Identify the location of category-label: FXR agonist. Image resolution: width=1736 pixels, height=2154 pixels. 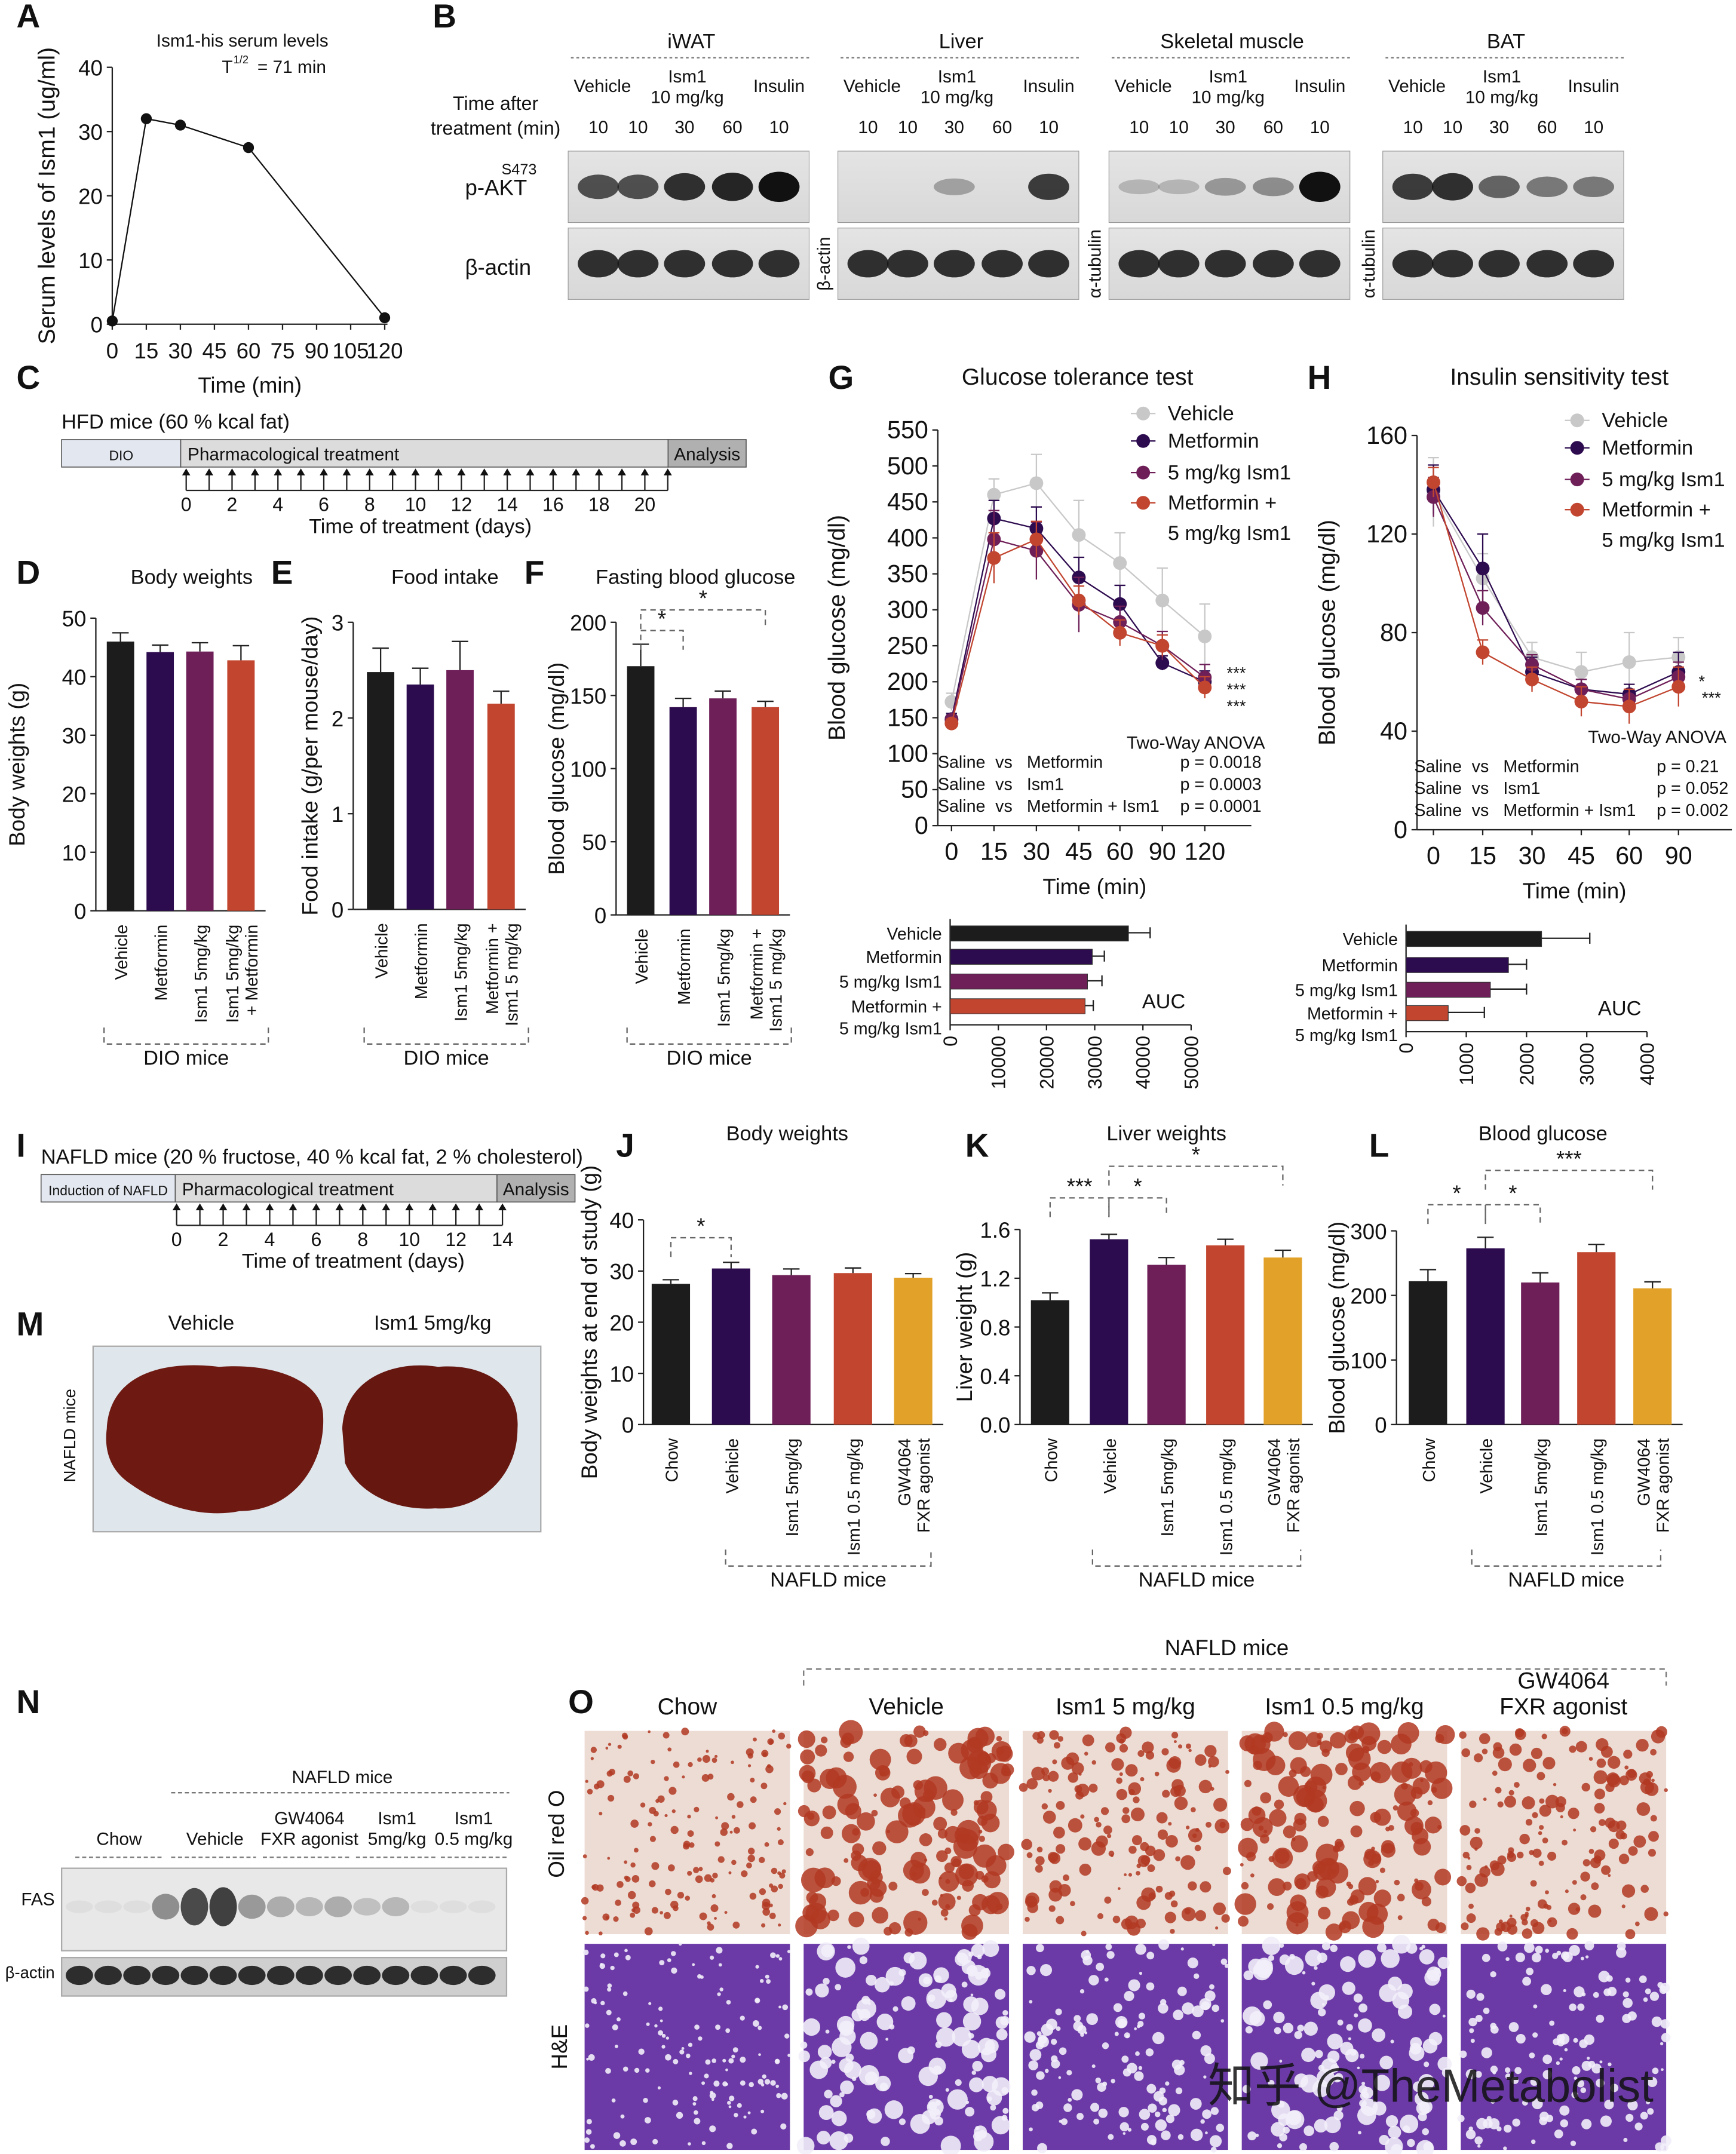
(924, 1486).